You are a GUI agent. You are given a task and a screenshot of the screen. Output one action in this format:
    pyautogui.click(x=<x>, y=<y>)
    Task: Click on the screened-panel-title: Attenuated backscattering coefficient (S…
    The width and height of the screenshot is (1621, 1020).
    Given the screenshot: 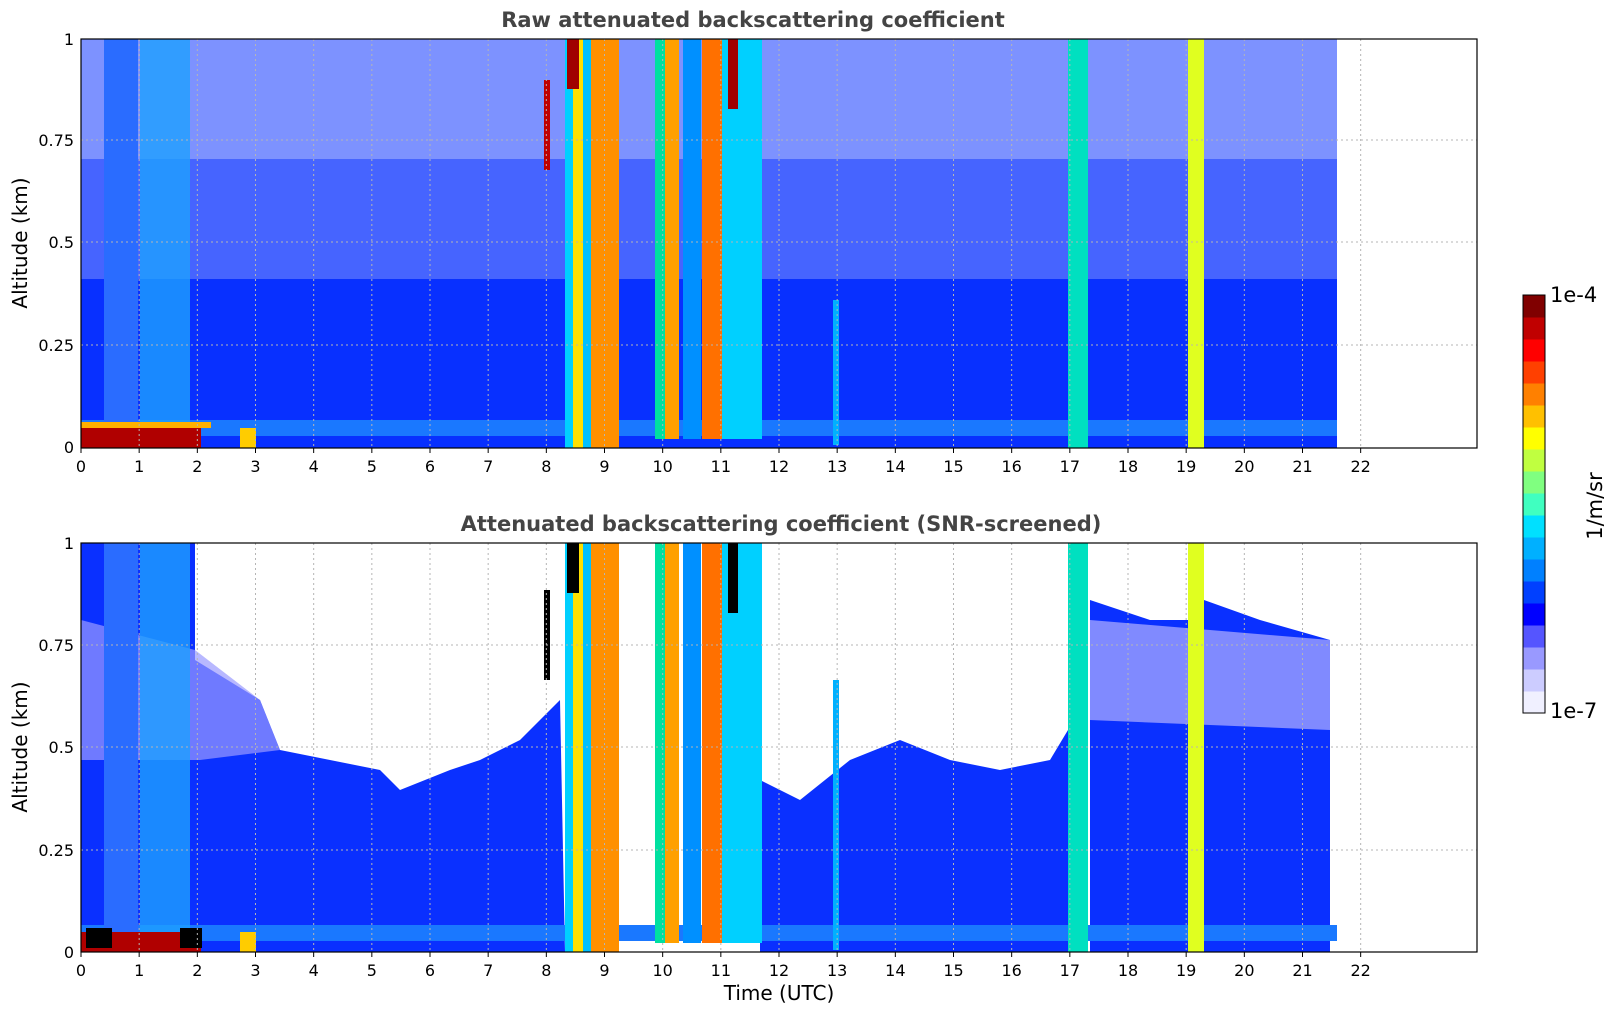 What is the action you would take?
    pyautogui.click(x=781, y=524)
    